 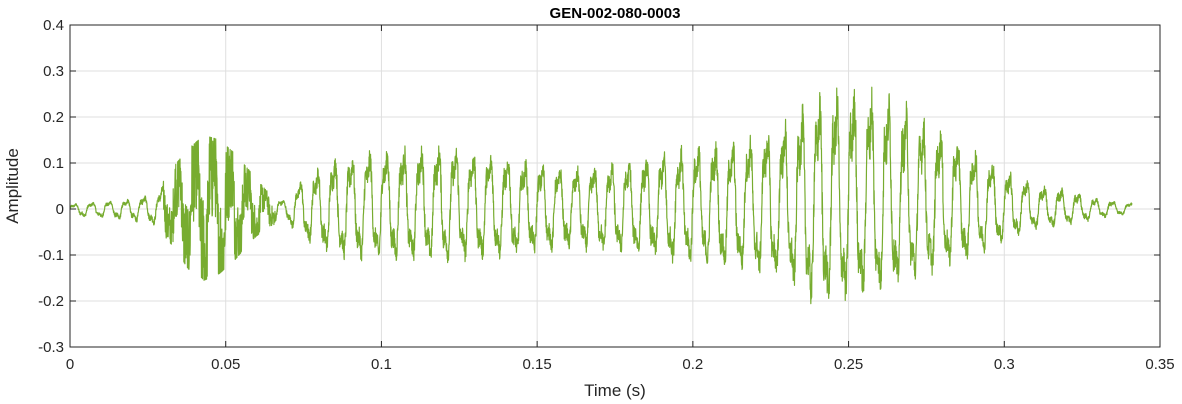 What do you see at coordinates (51, 347) in the screenshot?
I see `y-tick-label: -0.3` at bounding box center [51, 347].